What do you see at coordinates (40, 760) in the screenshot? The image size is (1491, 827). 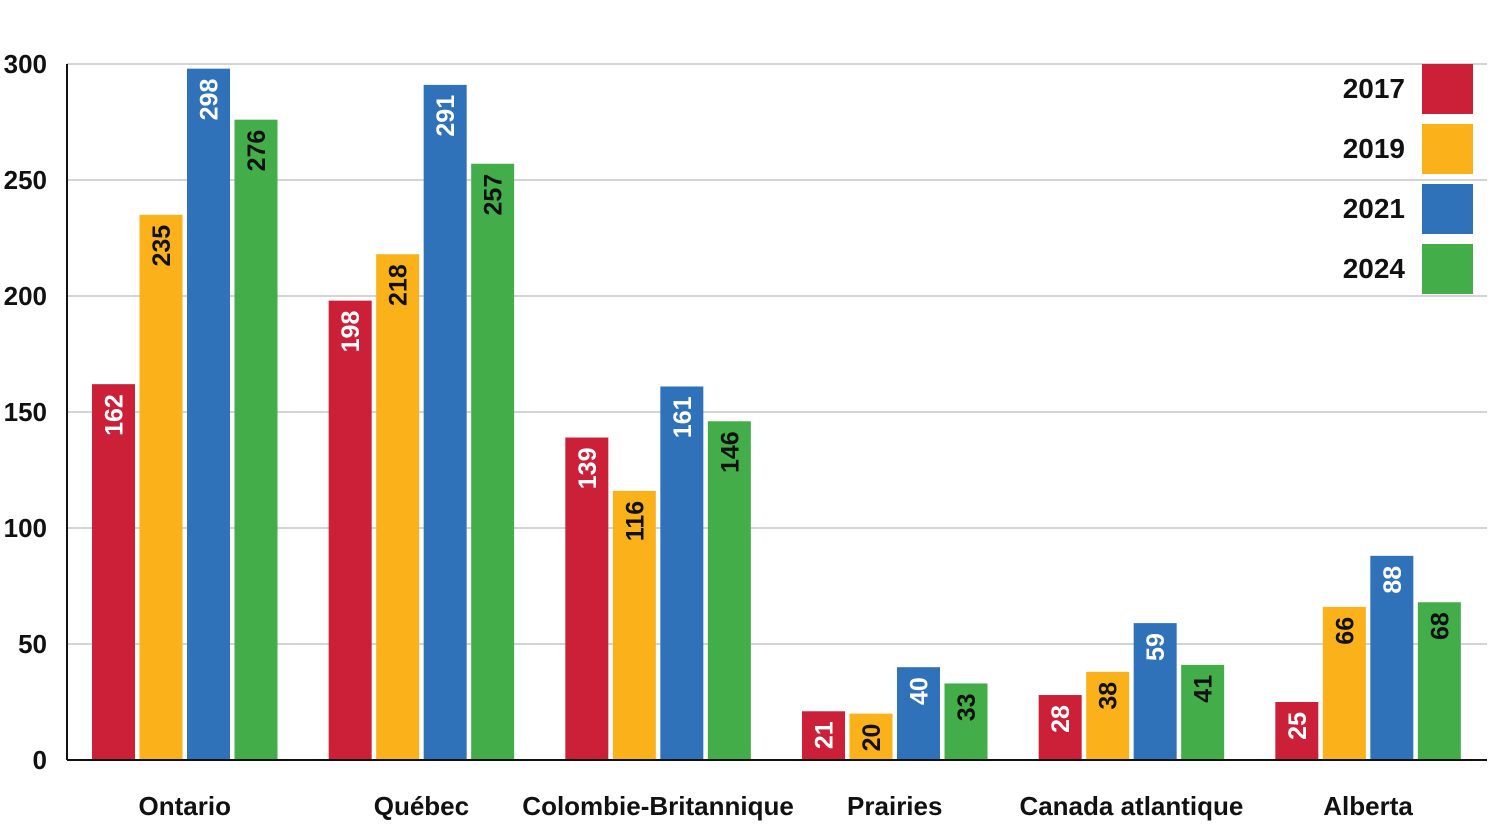 I see `y-tick-label: 0` at bounding box center [40, 760].